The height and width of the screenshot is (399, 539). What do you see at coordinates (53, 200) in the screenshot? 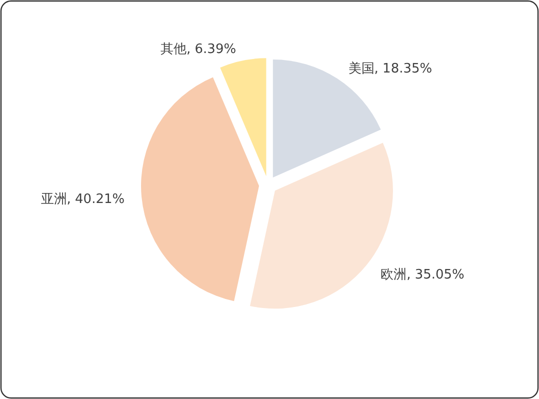
I see `slice-label: 亚洲` at bounding box center [53, 200].